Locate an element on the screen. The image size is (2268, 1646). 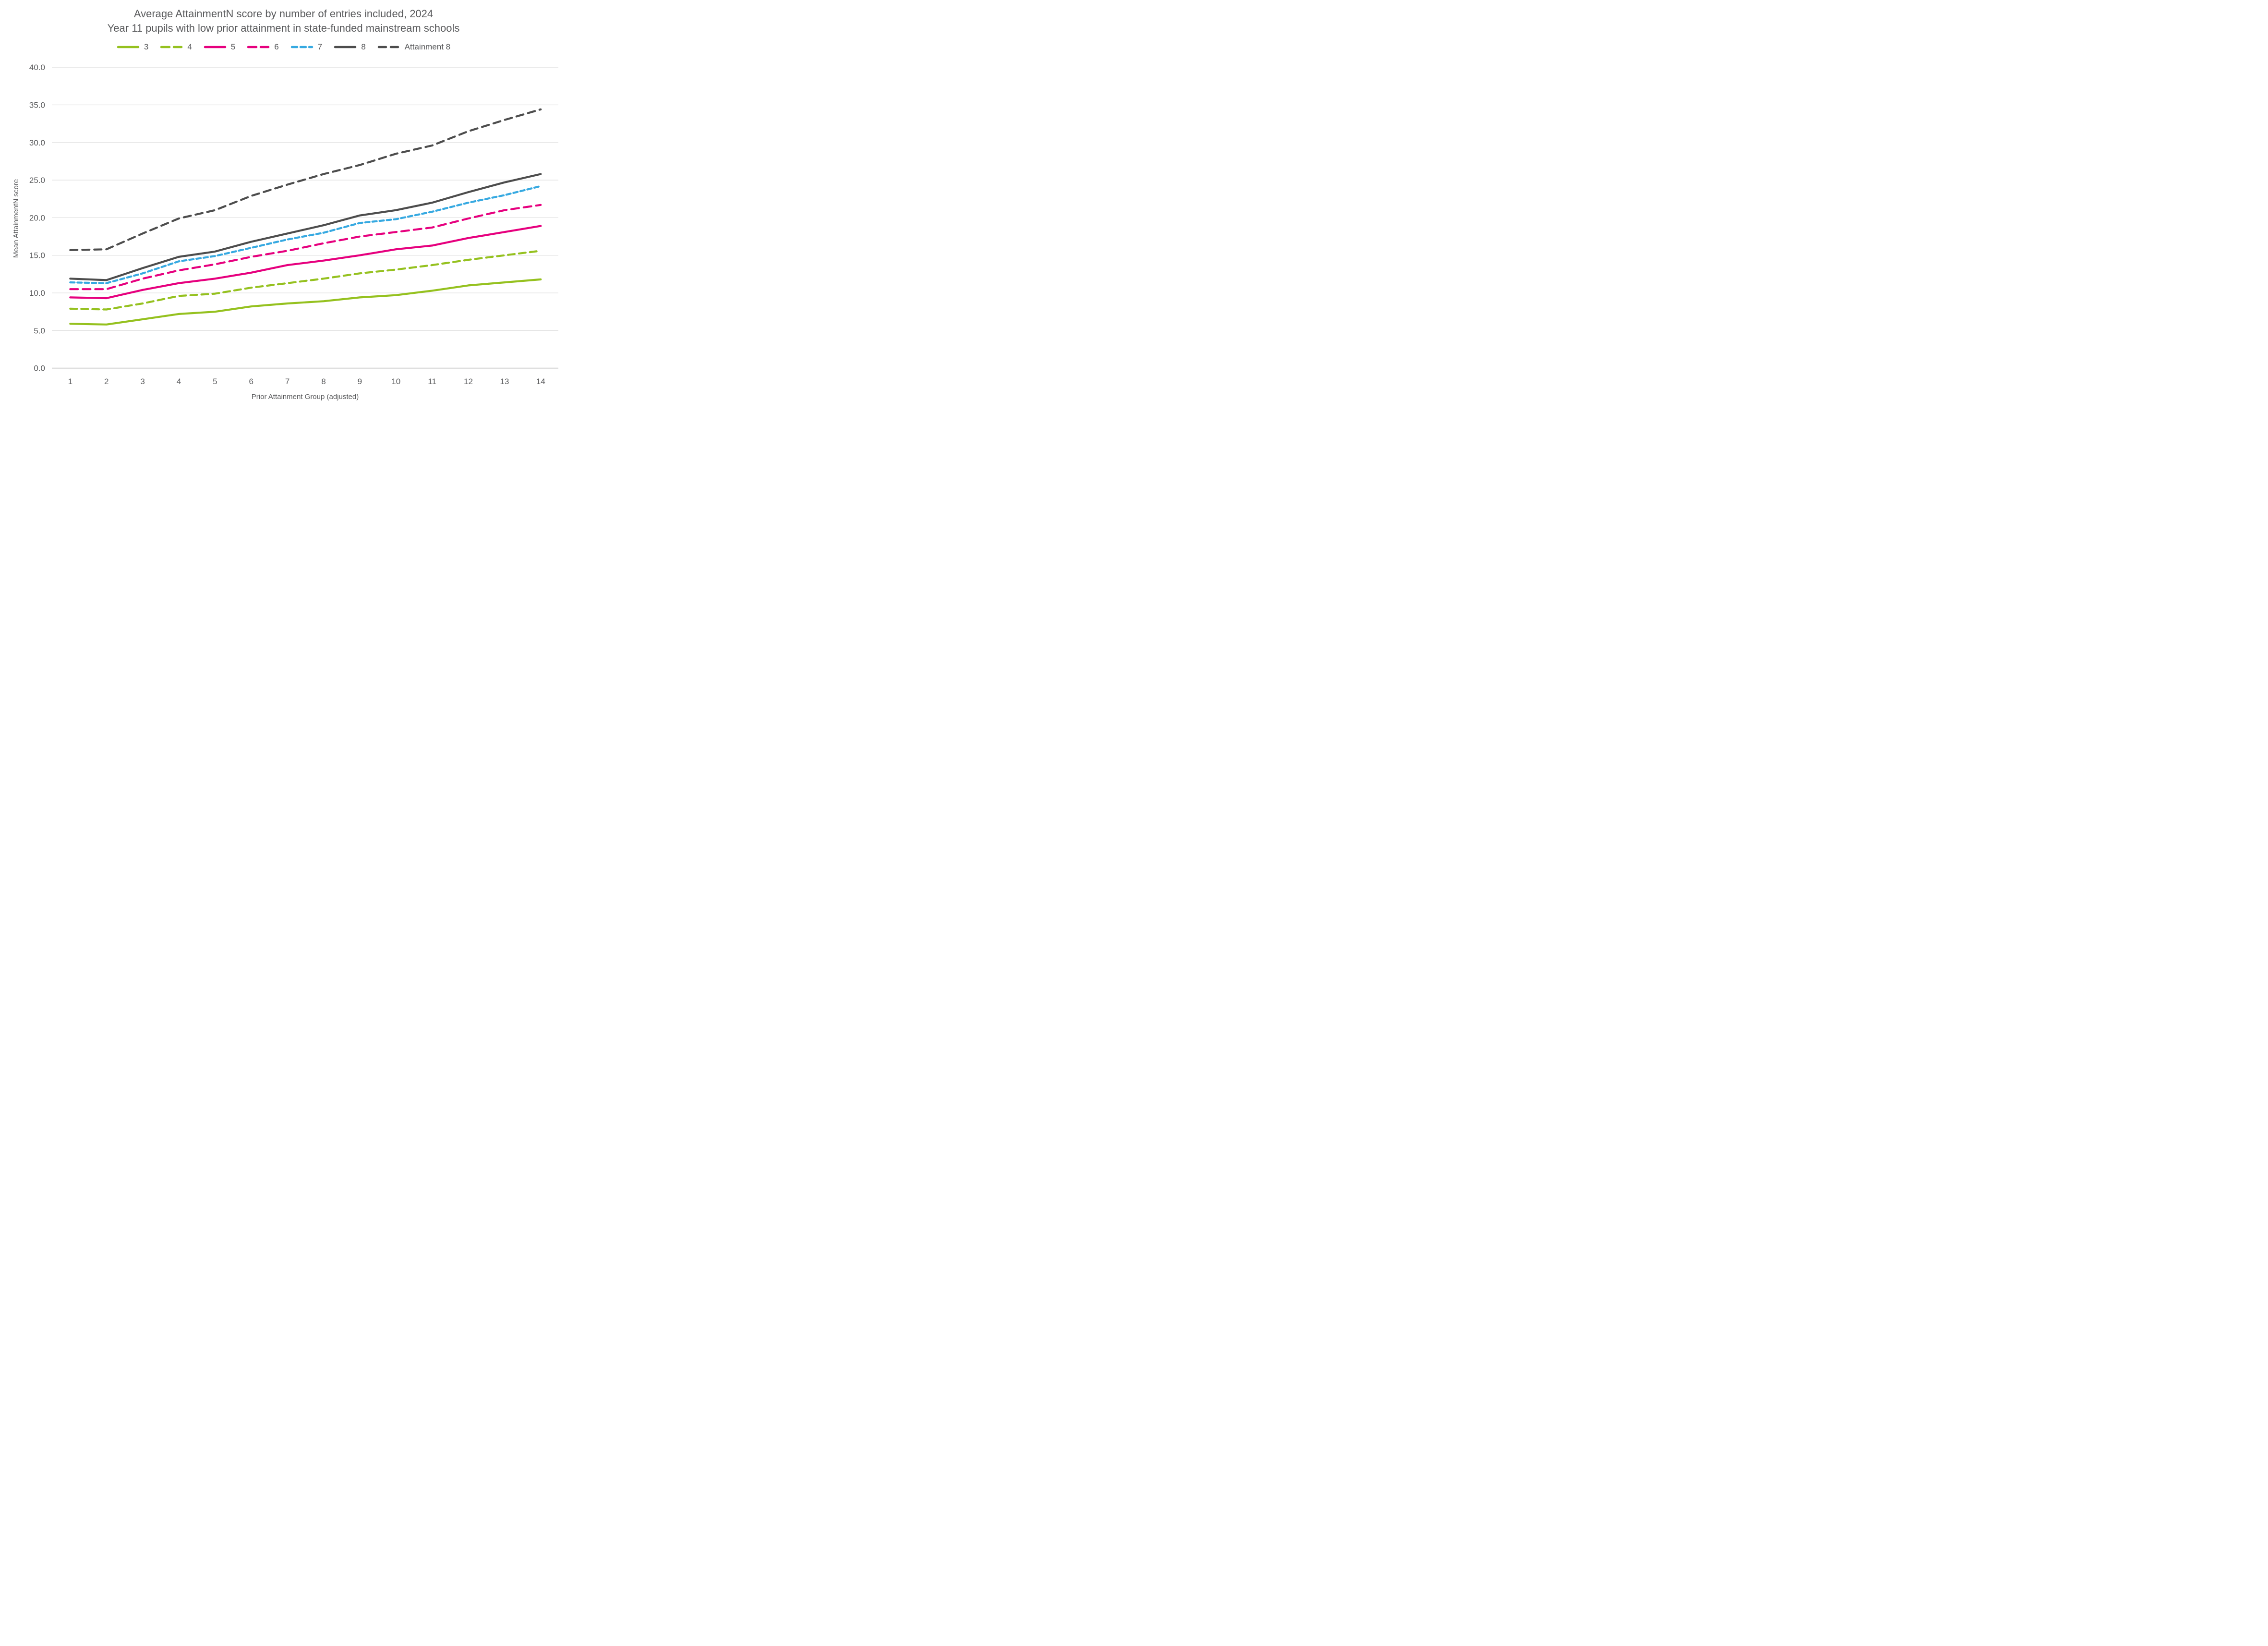
legend-item-8: 8 is located at coordinates (350, 47).